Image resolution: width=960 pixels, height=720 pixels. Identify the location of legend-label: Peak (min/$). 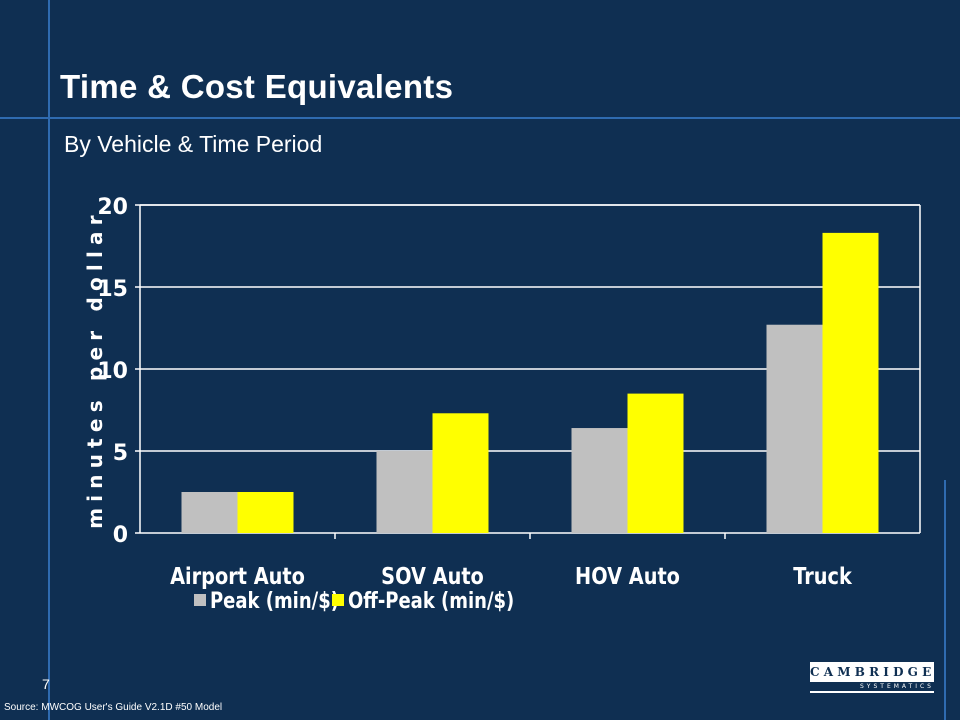
(274, 600).